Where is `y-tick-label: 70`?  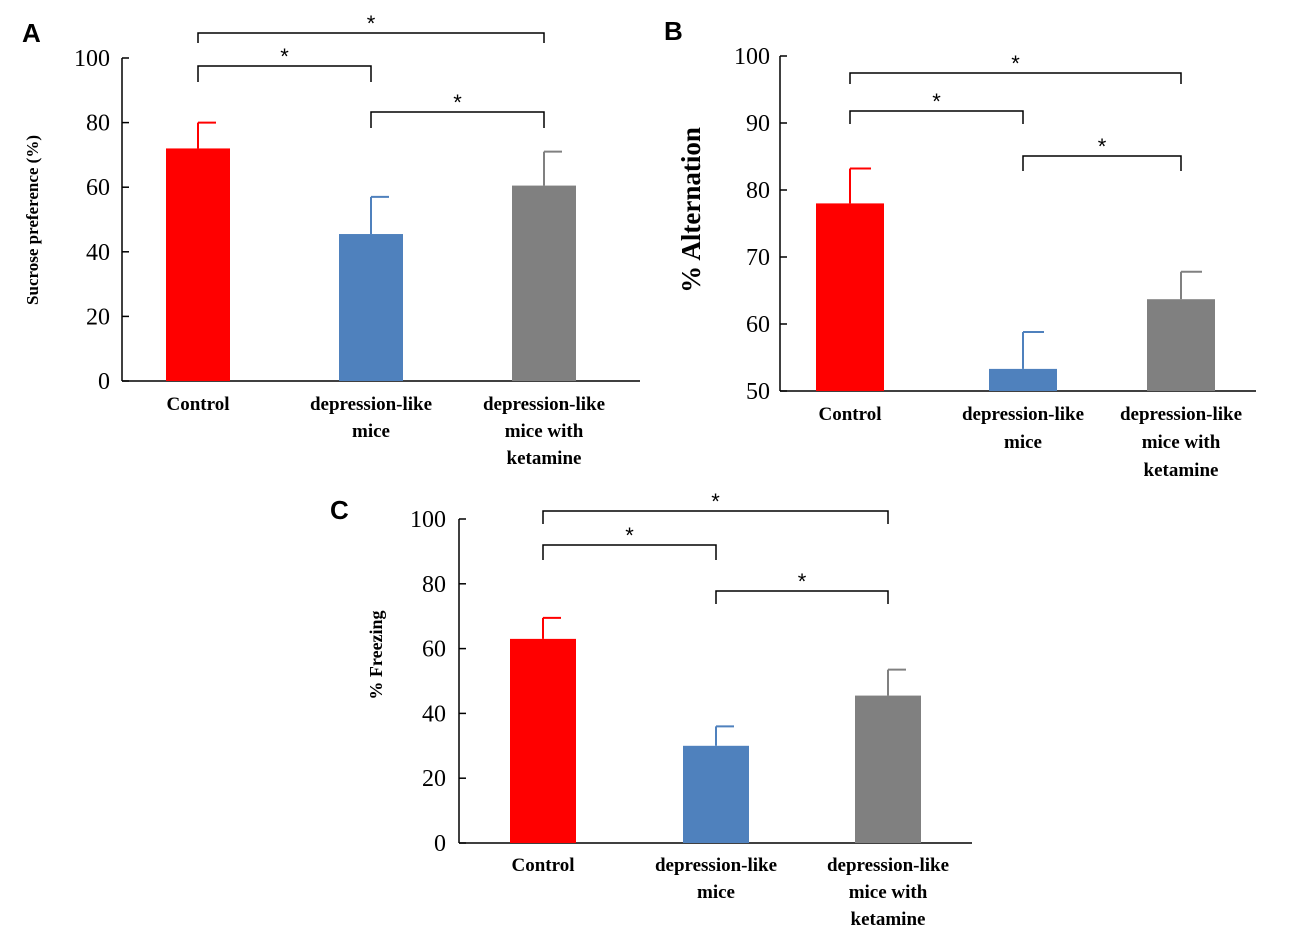 y-tick-label: 70 is located at coordinates (758, 258).